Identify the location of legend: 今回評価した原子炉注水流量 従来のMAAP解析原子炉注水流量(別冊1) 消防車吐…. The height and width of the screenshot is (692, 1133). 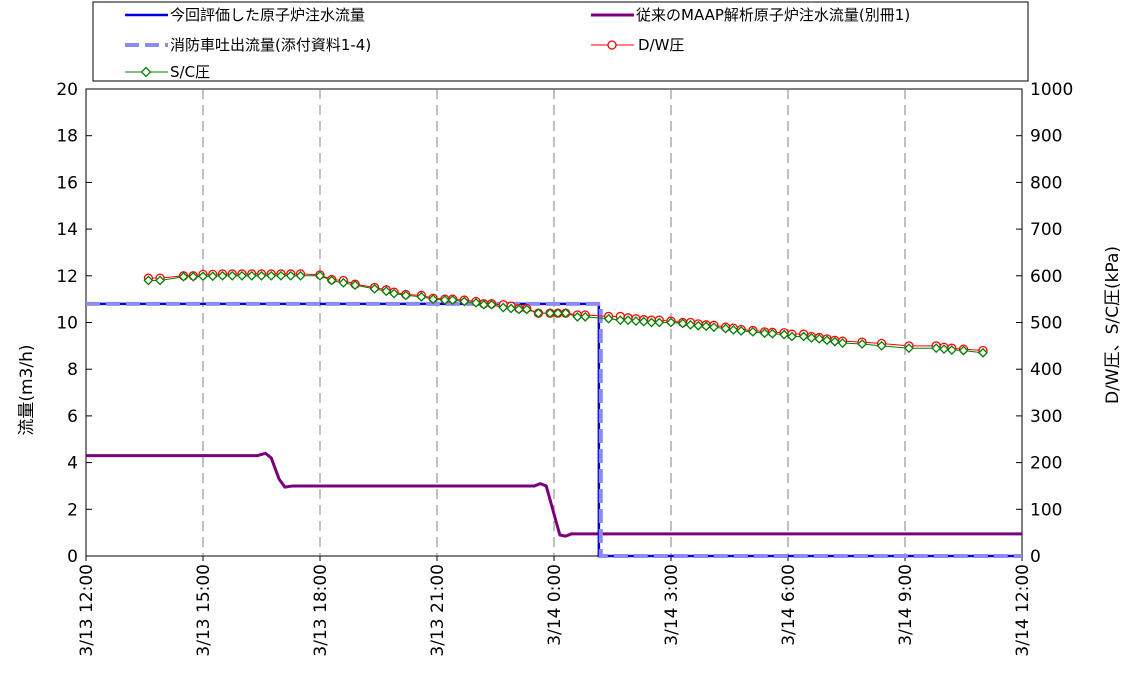
(560, 41).